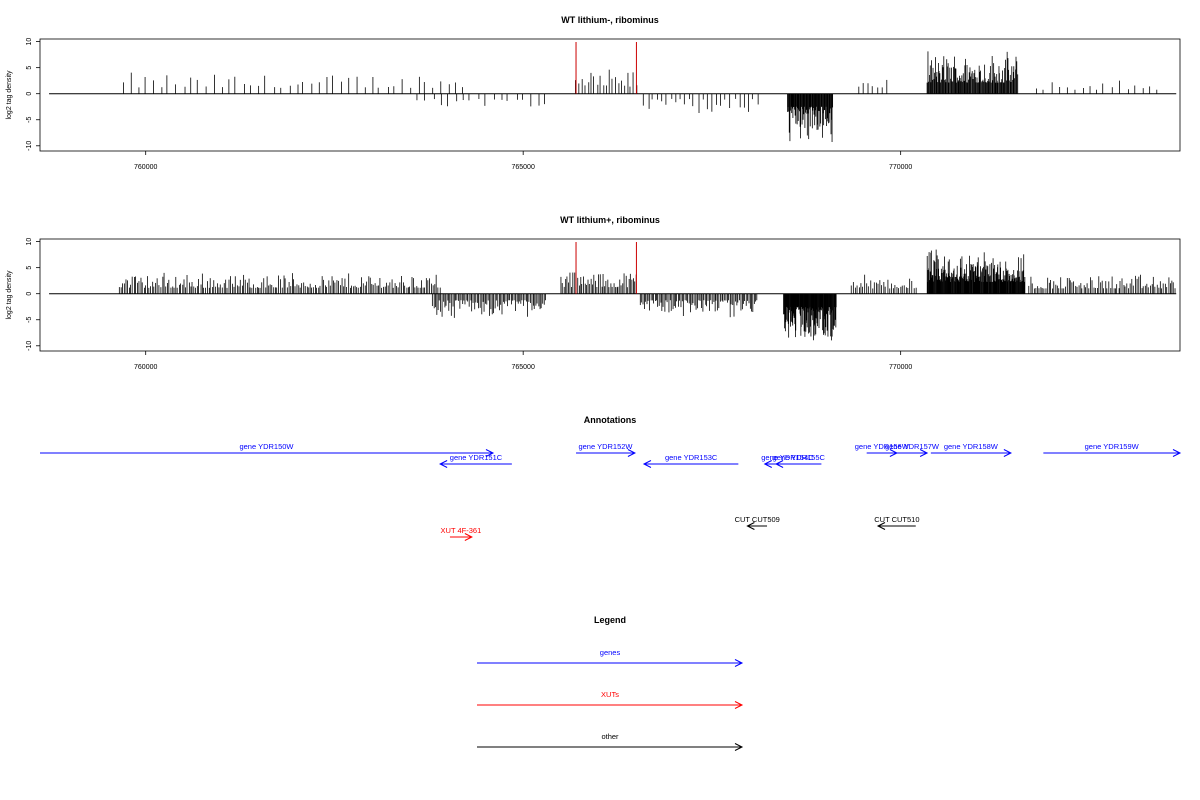 This screenshot has height=800, width=1200. I want to click on annotation-feature: gene YDR151C, so click(475, 460).